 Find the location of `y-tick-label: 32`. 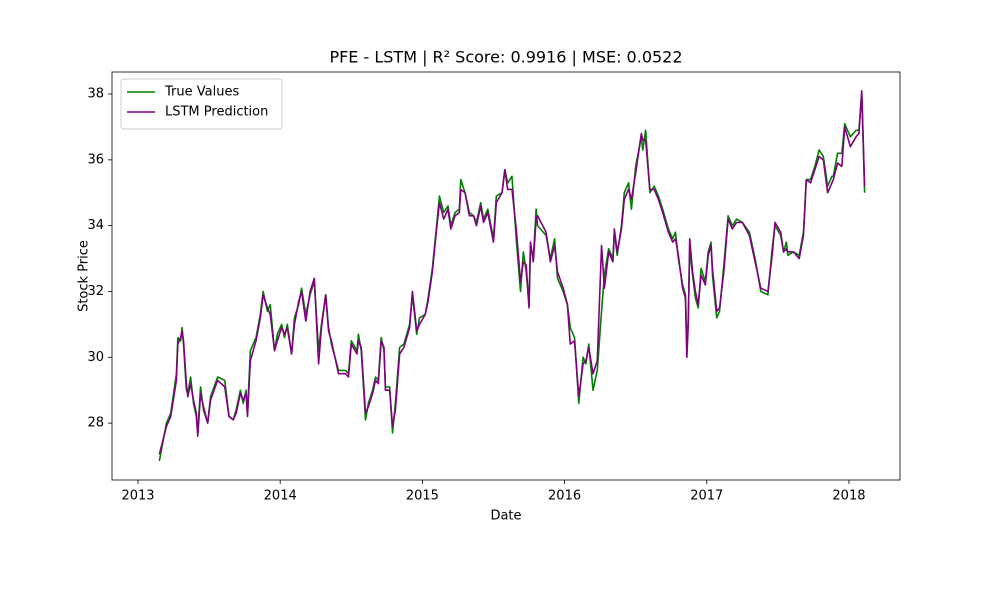

y-tick-label: 32 is located at coordinates (95, 291).